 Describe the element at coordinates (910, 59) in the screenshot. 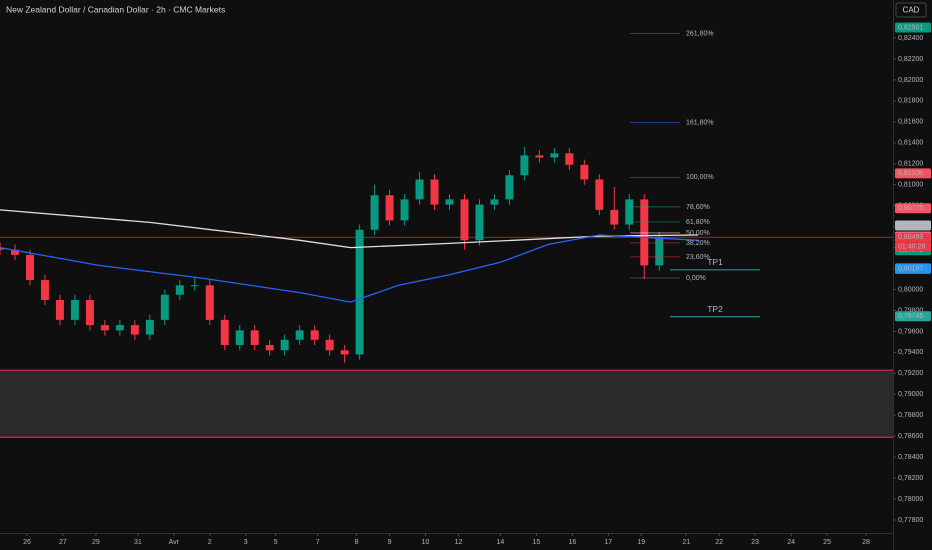

I see `y-tick-label: 0,82200` at that location.